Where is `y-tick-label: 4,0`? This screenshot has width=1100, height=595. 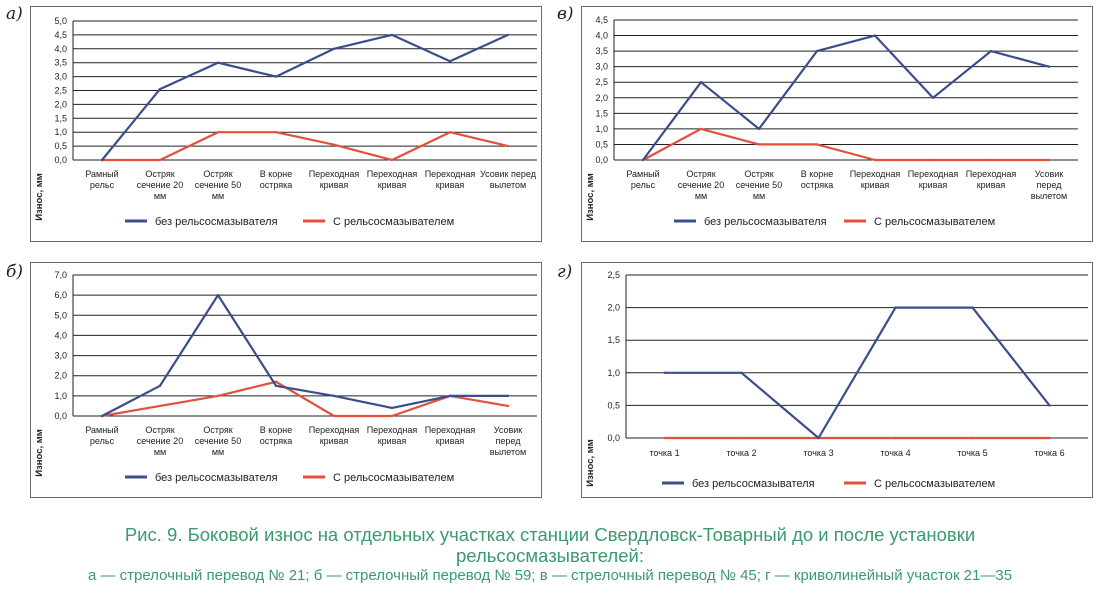 y-tick-label: 4,0 is located at coordinates (60, 49).